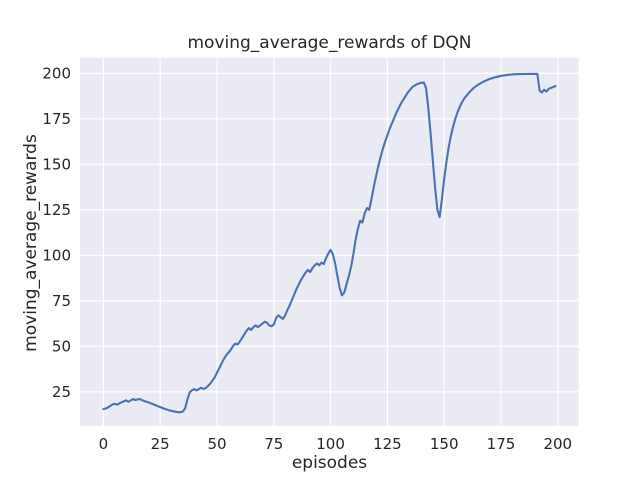 This screenshot has height=480, width=640. What do you see at coordinates (329, 43) in the screenshot?
I see `chart-title: moving_average_rewards of DQN` at bounding box center [329, 43].